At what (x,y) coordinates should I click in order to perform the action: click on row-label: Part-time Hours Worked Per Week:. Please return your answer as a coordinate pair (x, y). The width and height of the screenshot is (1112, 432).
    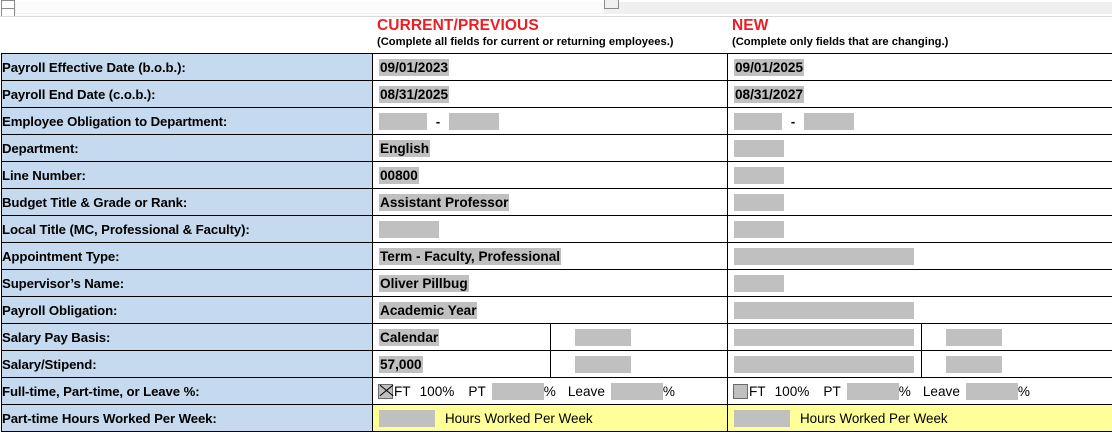
    Looking at the image, I should click on (109, 418).